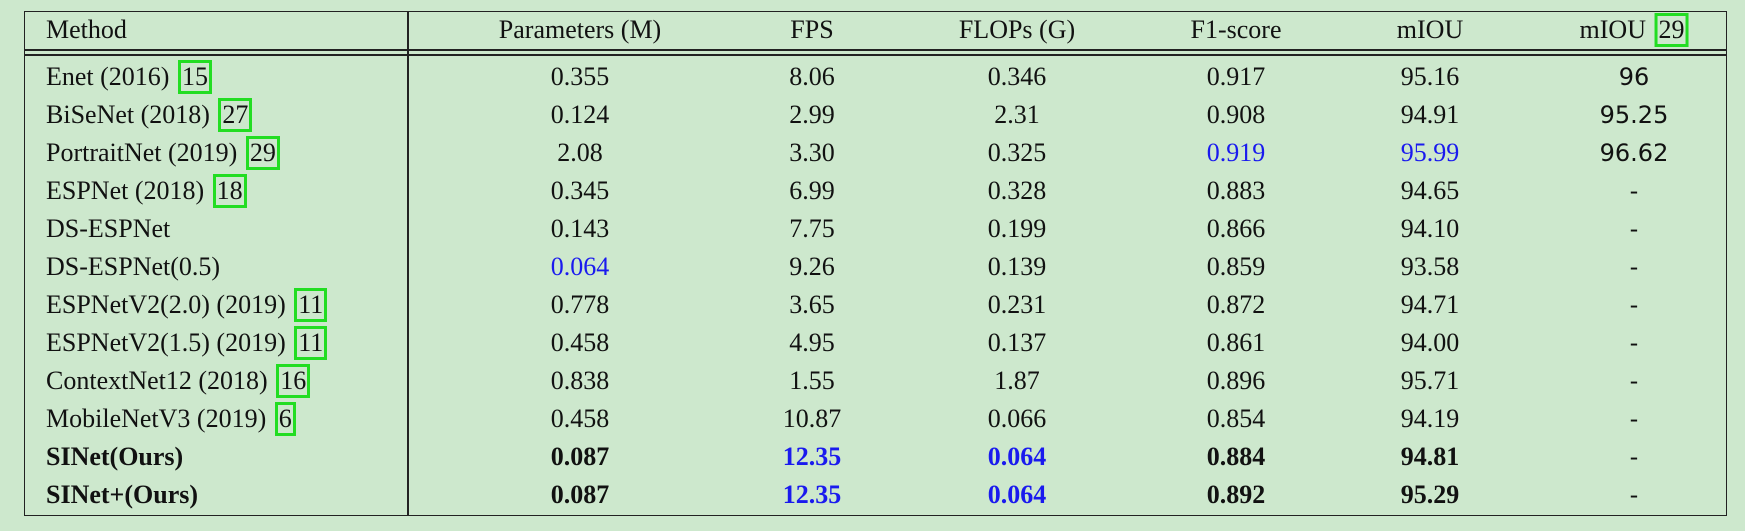 This screenshot has width=1745, height=531. What do you see at coordinates (1430, 304) in the screenshot?
I see `value-cell: 94.71` at bounding box center [1430, 304].